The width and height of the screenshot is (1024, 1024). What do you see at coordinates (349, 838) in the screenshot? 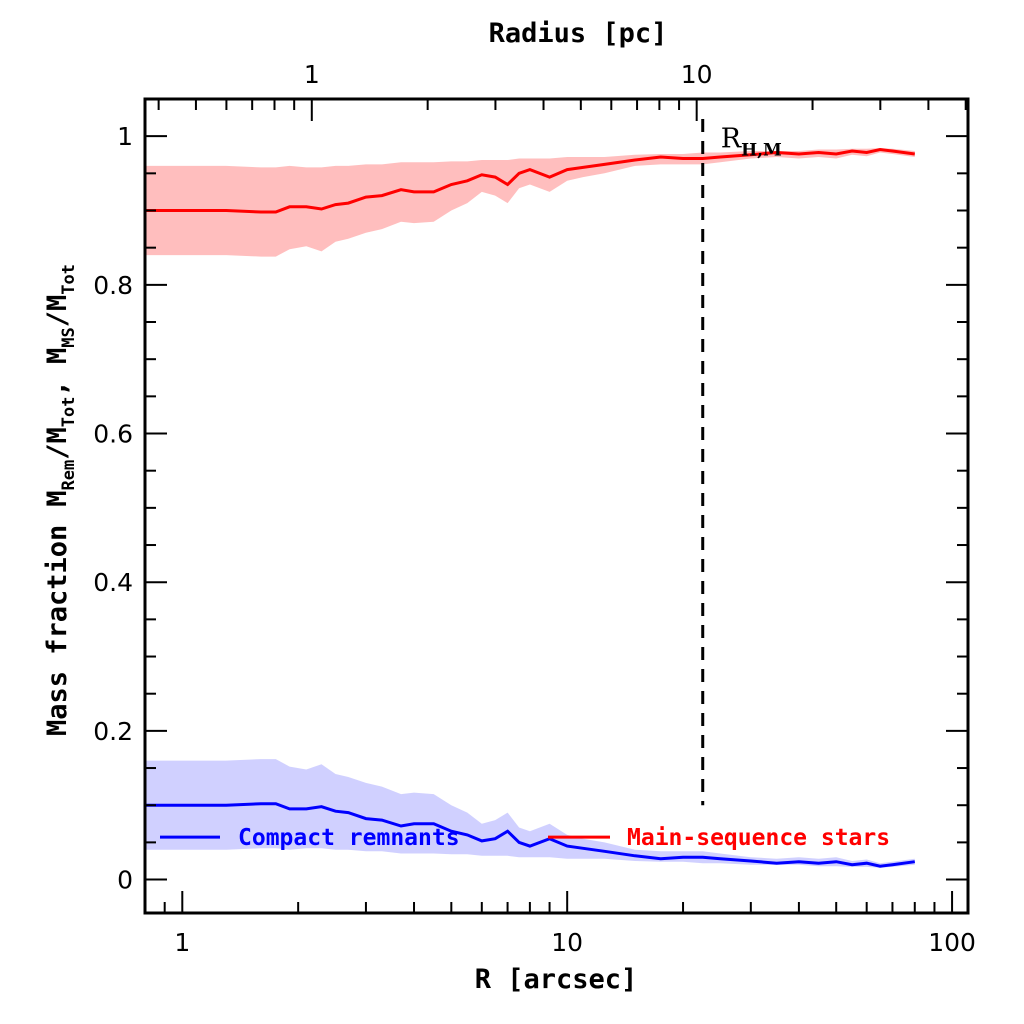
I see `legend-label-compact-remnants: Compact remnants` at bounding box center [349, 838].